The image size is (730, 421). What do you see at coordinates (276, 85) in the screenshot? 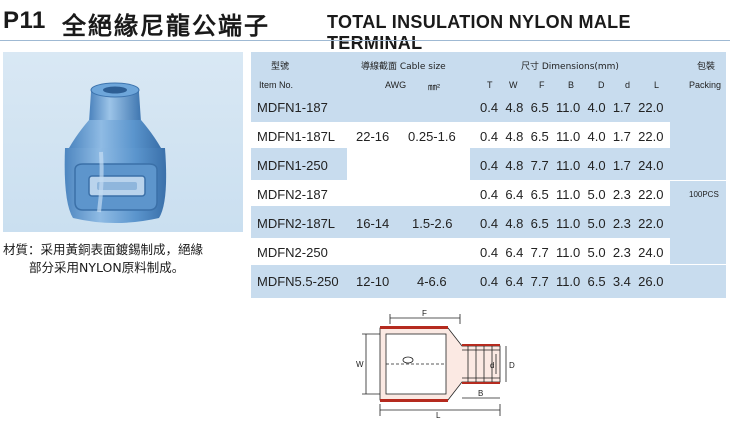
I see `header-model-en: Item No.` at bounding box center [276, 85].